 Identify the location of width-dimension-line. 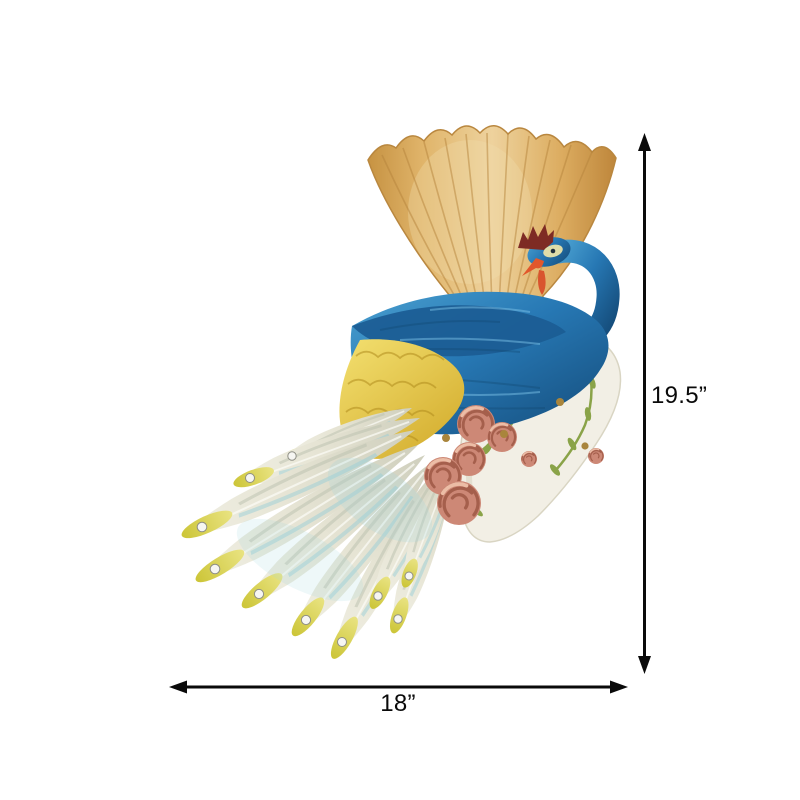
(398, 687).